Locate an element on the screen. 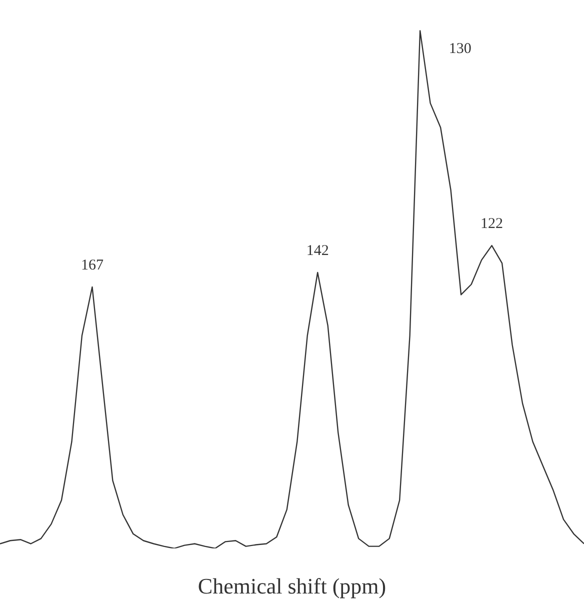 The height and width of the screenshot is (615, 584). annotation: 167 is located at coordinates (92, 265).